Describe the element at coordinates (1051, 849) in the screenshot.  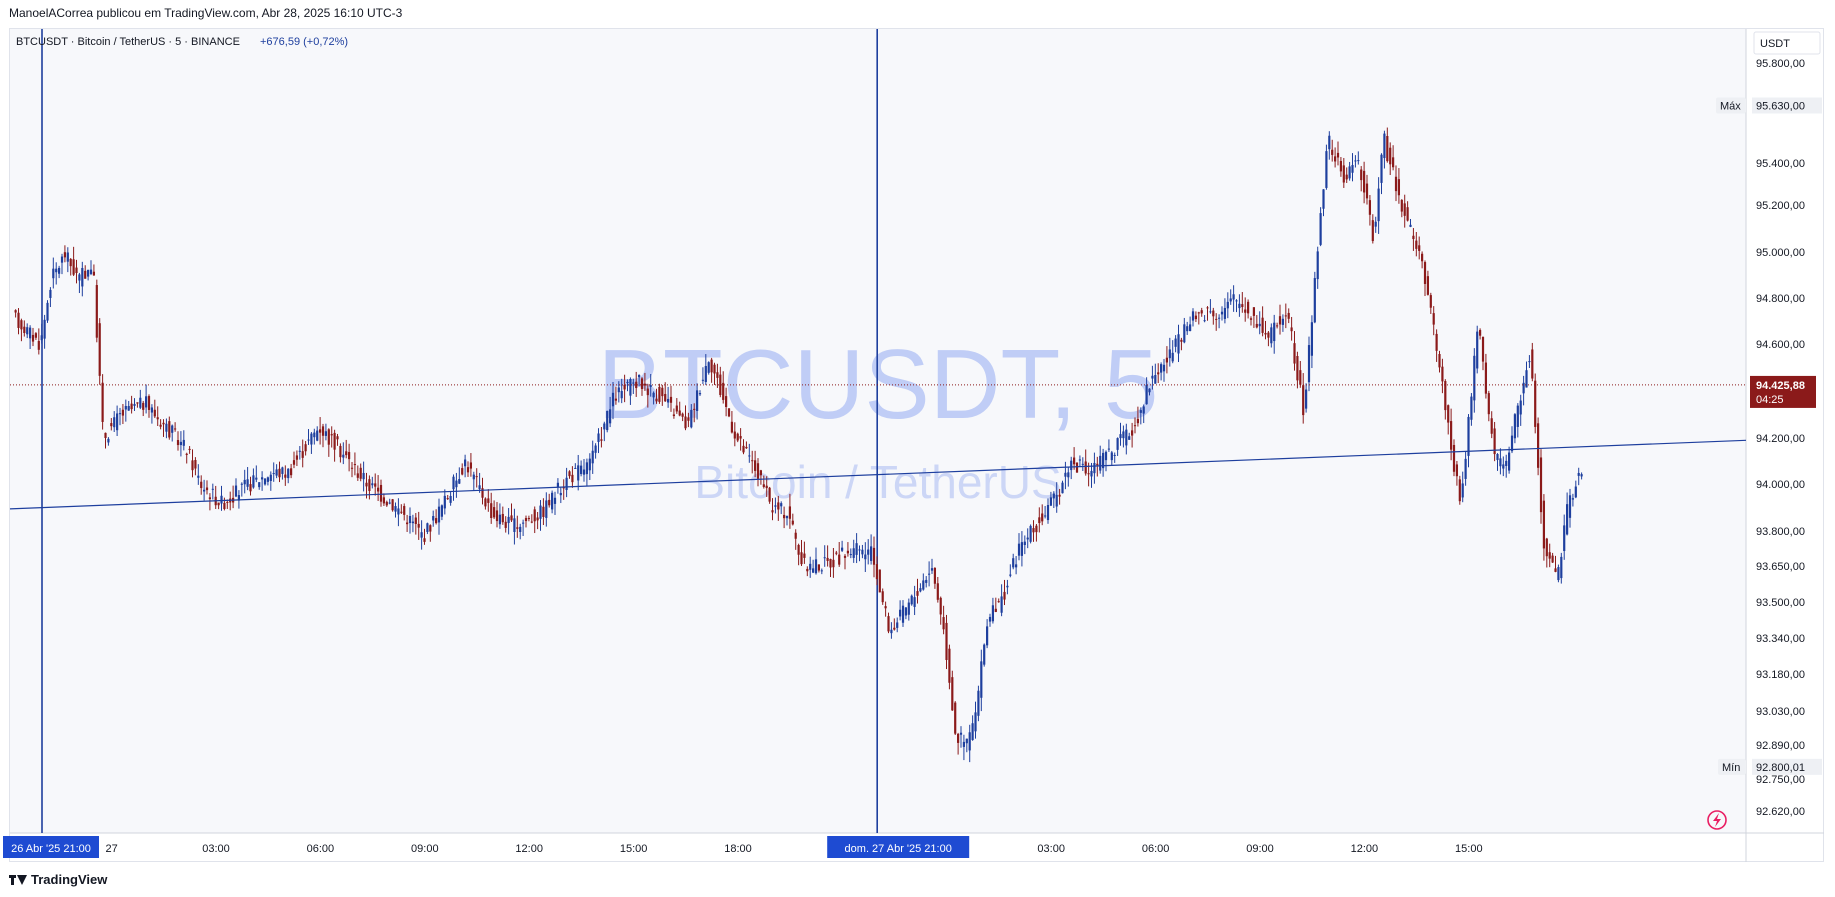
I see `time-tick-label: 03:00` at that location.